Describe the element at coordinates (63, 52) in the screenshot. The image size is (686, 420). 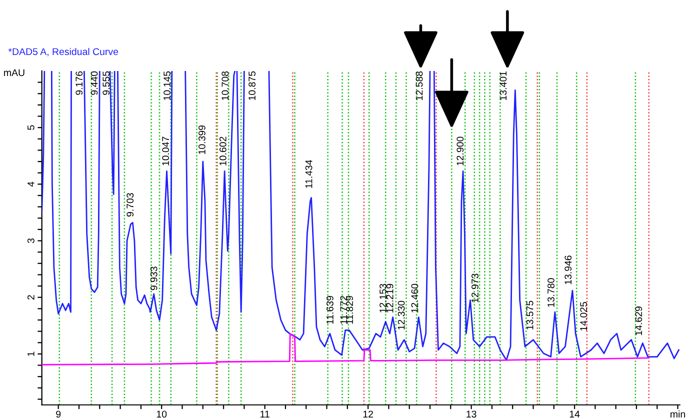
I see `chart-title: *DAD5 A, Residual Curve` at that location.